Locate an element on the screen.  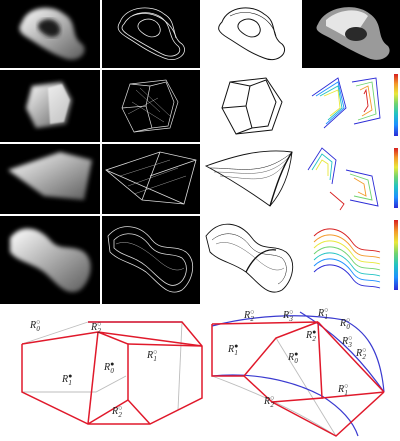
contour-loop-hole is located at coordinates (356, 34).